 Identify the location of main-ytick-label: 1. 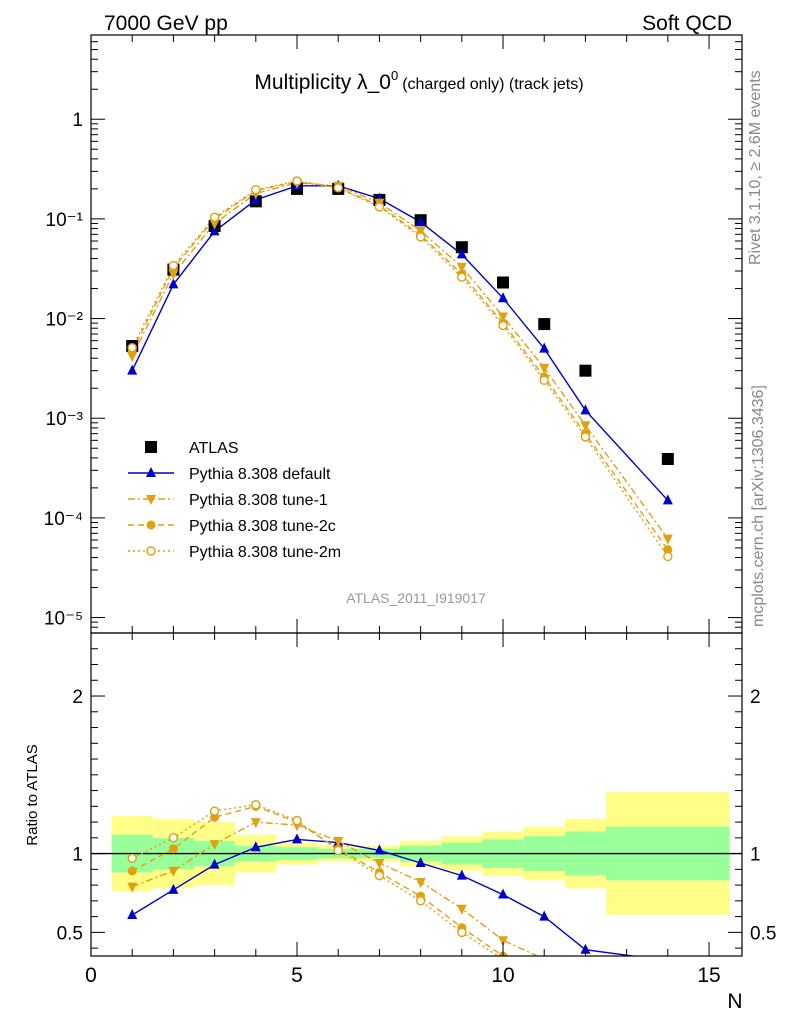
(77, 120).